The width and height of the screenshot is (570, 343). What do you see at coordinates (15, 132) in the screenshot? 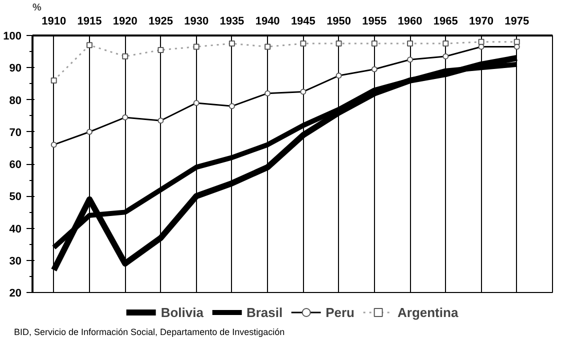
I see `y-tick-label: 70` at bounding box center [15, 132].